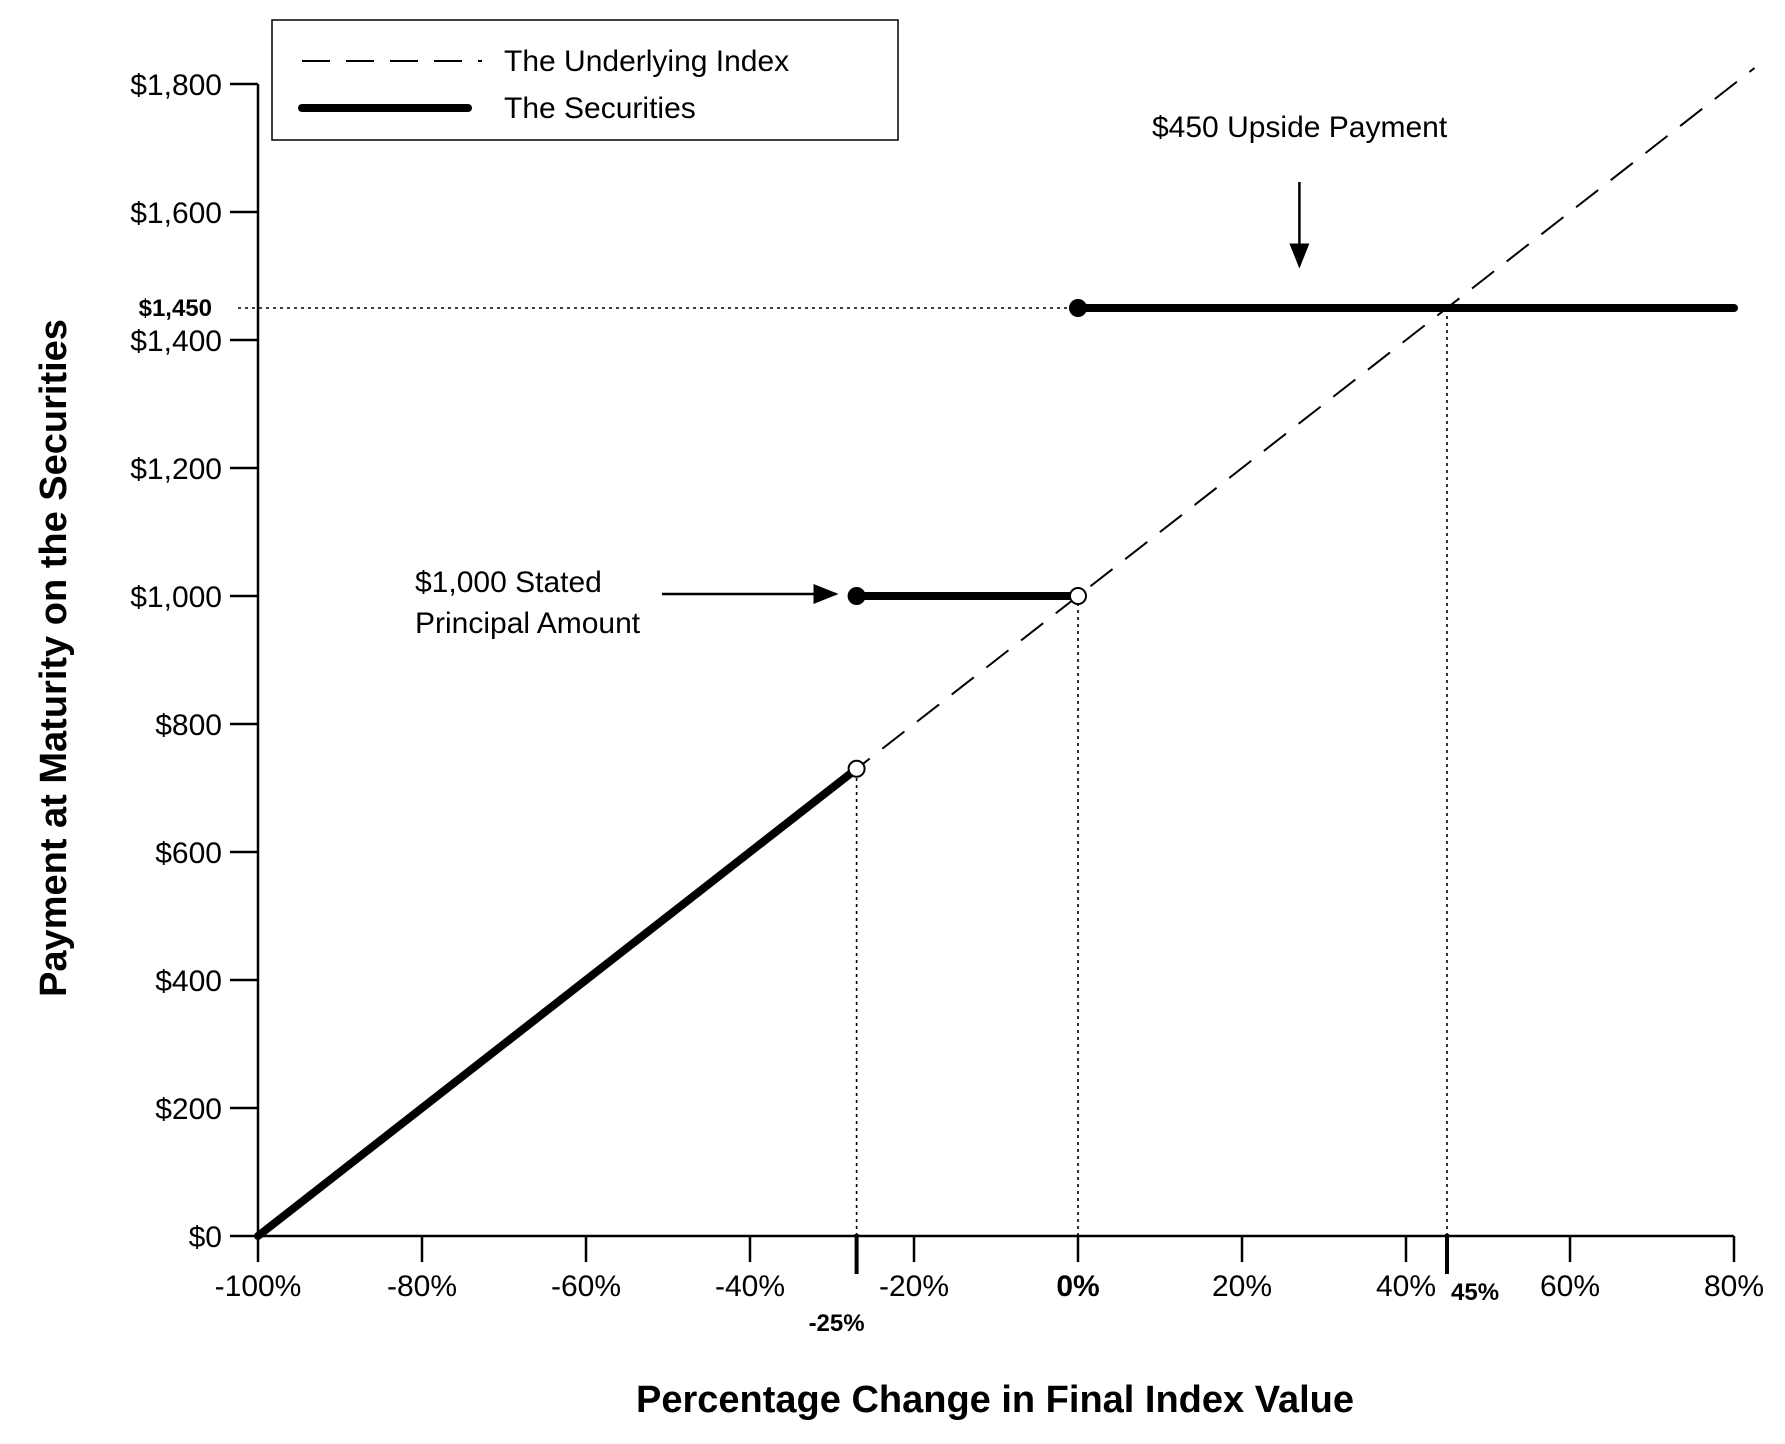 The image size is (1785, 1444). Describe the element at coordinates (837, 1323) in the screenshot. I see `x-special-tick-label: -25%` at that location.